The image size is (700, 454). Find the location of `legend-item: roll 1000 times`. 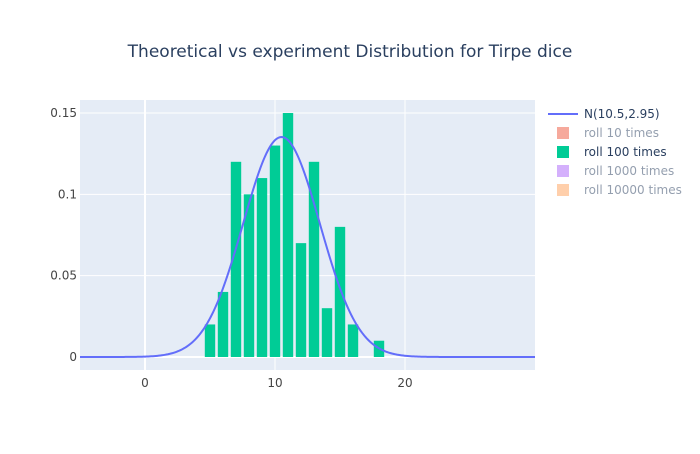

legend-item: roll 1000 times is located at coordinates (615, 171).